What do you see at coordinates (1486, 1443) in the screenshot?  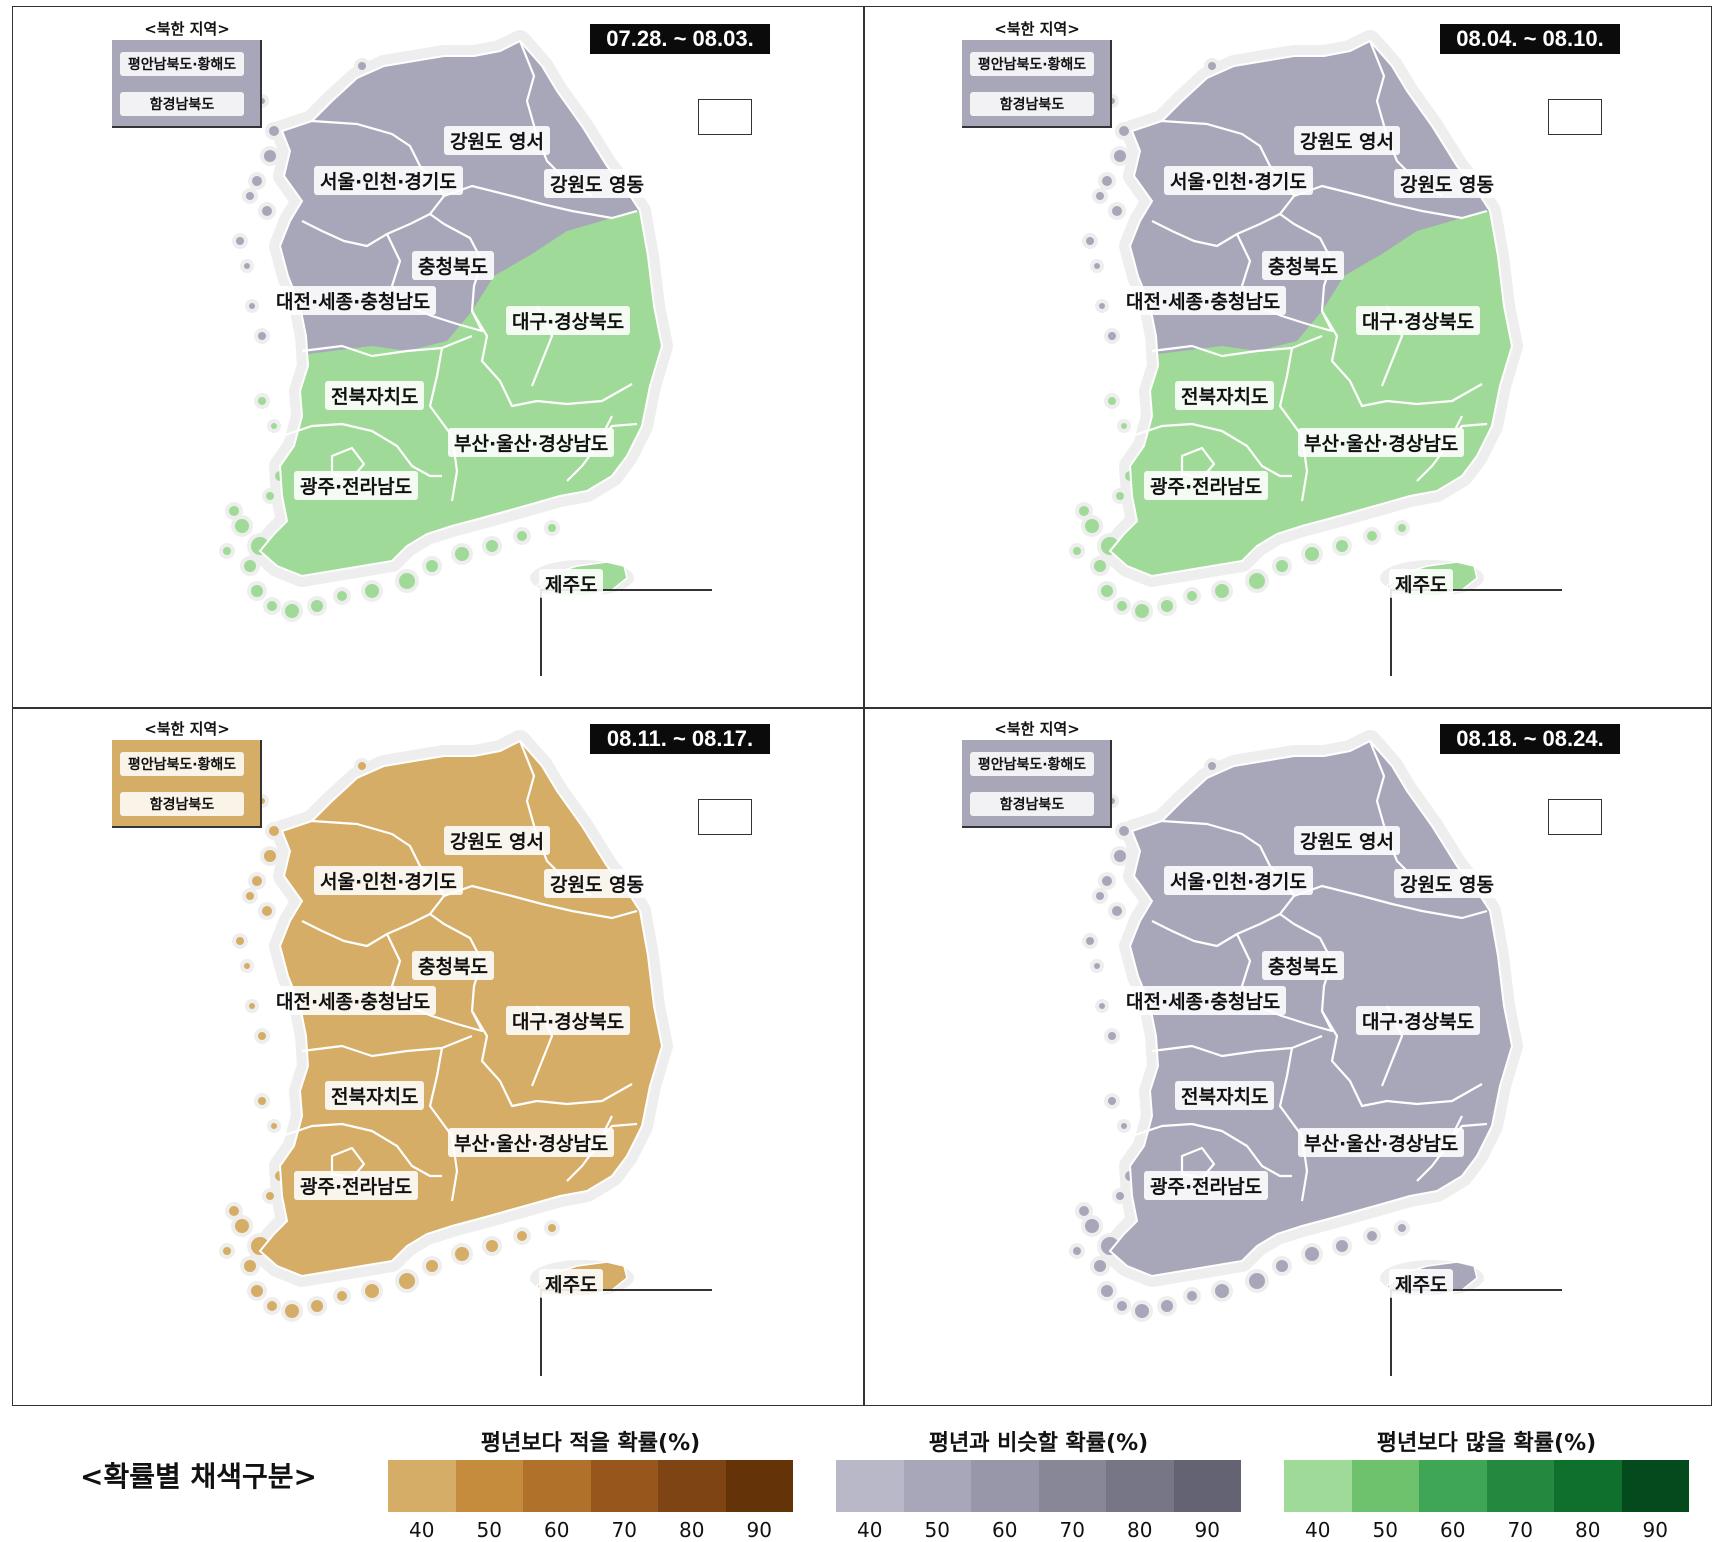 I see `legend-group-title: 평년보다 많을 확률(%)` at bounding box center [1486, 1443].